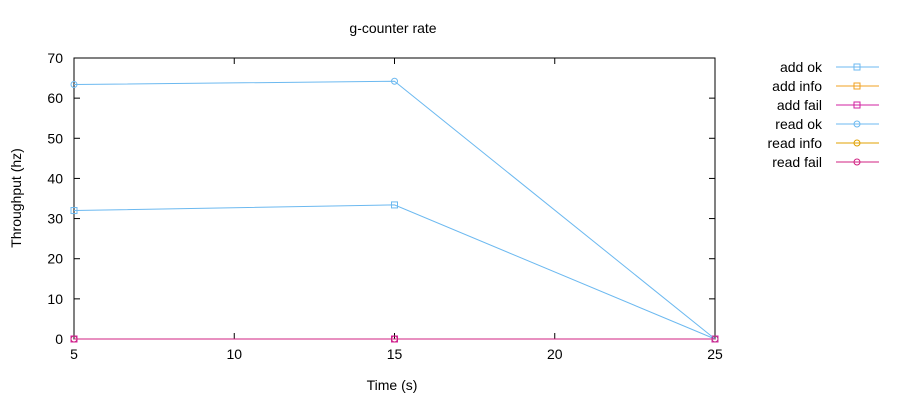 This screenshot has width=900, height=400. I want to click on y-tick-label: 30, so click(55, 219).